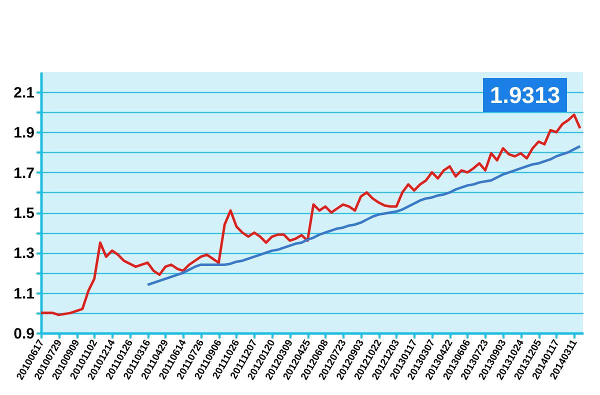  Describe the element at coordinates (24, 334) in the screenshot. I see `y-tick-label: 0.9` at that location.